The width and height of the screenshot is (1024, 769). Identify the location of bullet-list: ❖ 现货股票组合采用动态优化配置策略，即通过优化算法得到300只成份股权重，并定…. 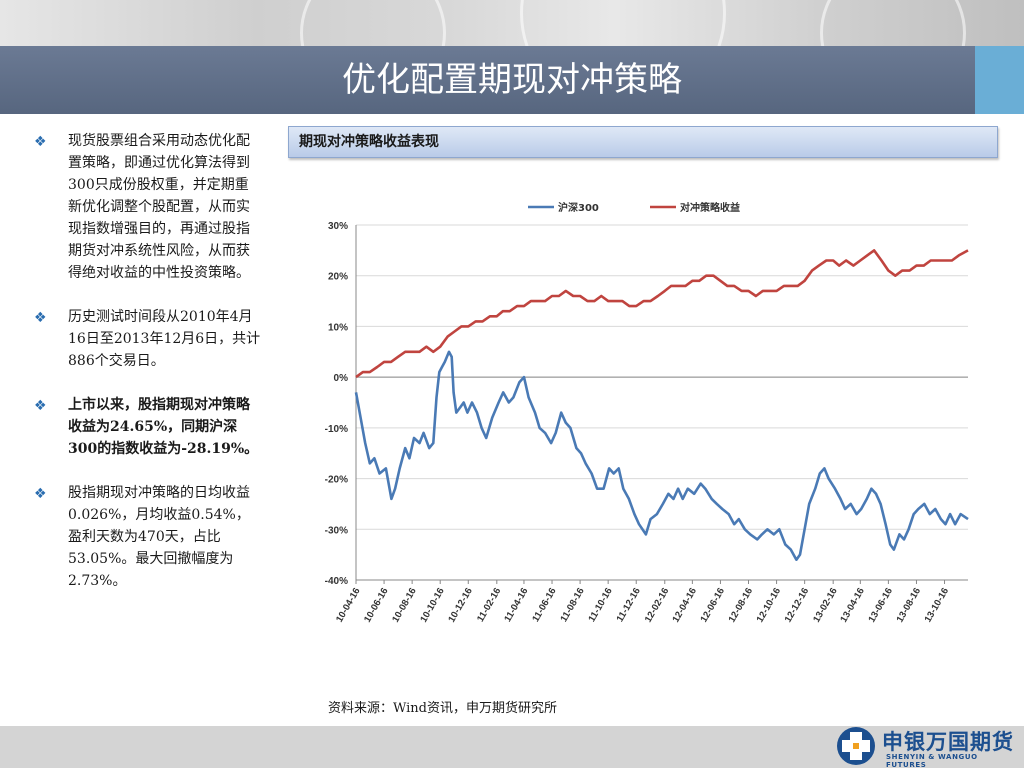
(148, 372).